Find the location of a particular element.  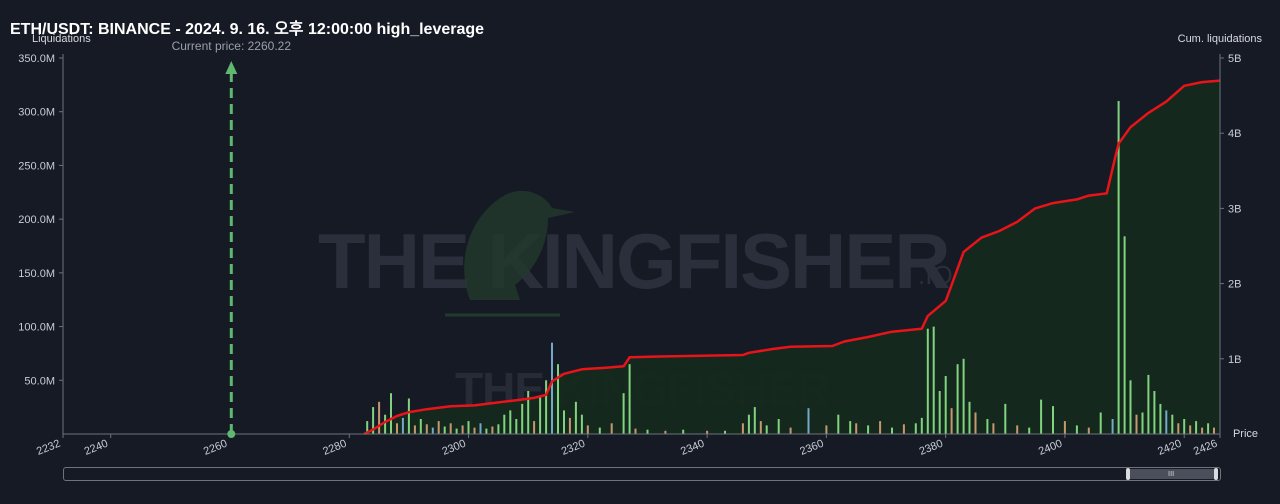

x-axis-title: Price is located at coordinates (1245, 434).